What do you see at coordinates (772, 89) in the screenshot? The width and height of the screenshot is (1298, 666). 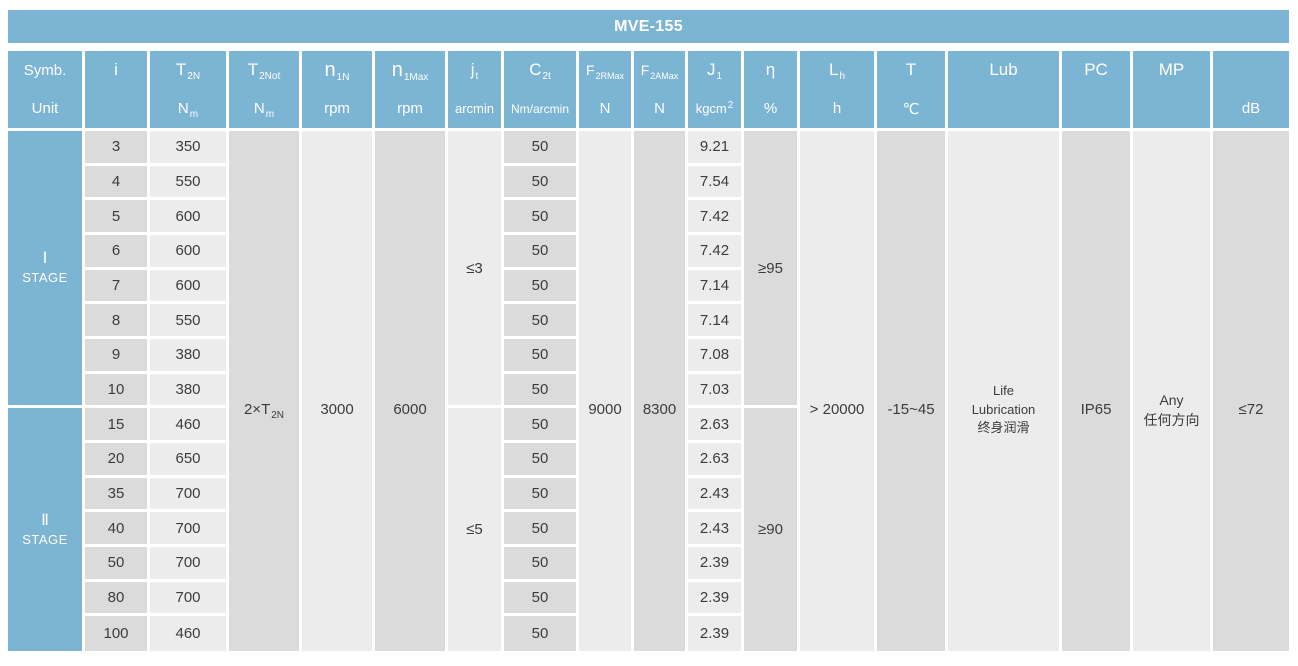 I see `header-col-eta: η%` at bounding box center [772, 89].